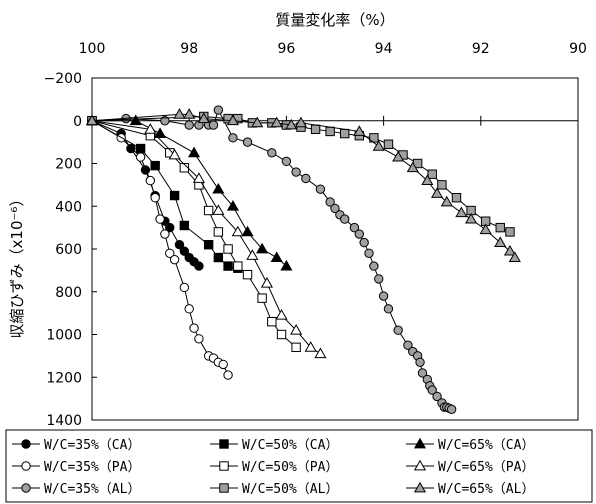  I want to click on legend-entry: W/C=65%（AL）, so click(470, 489).